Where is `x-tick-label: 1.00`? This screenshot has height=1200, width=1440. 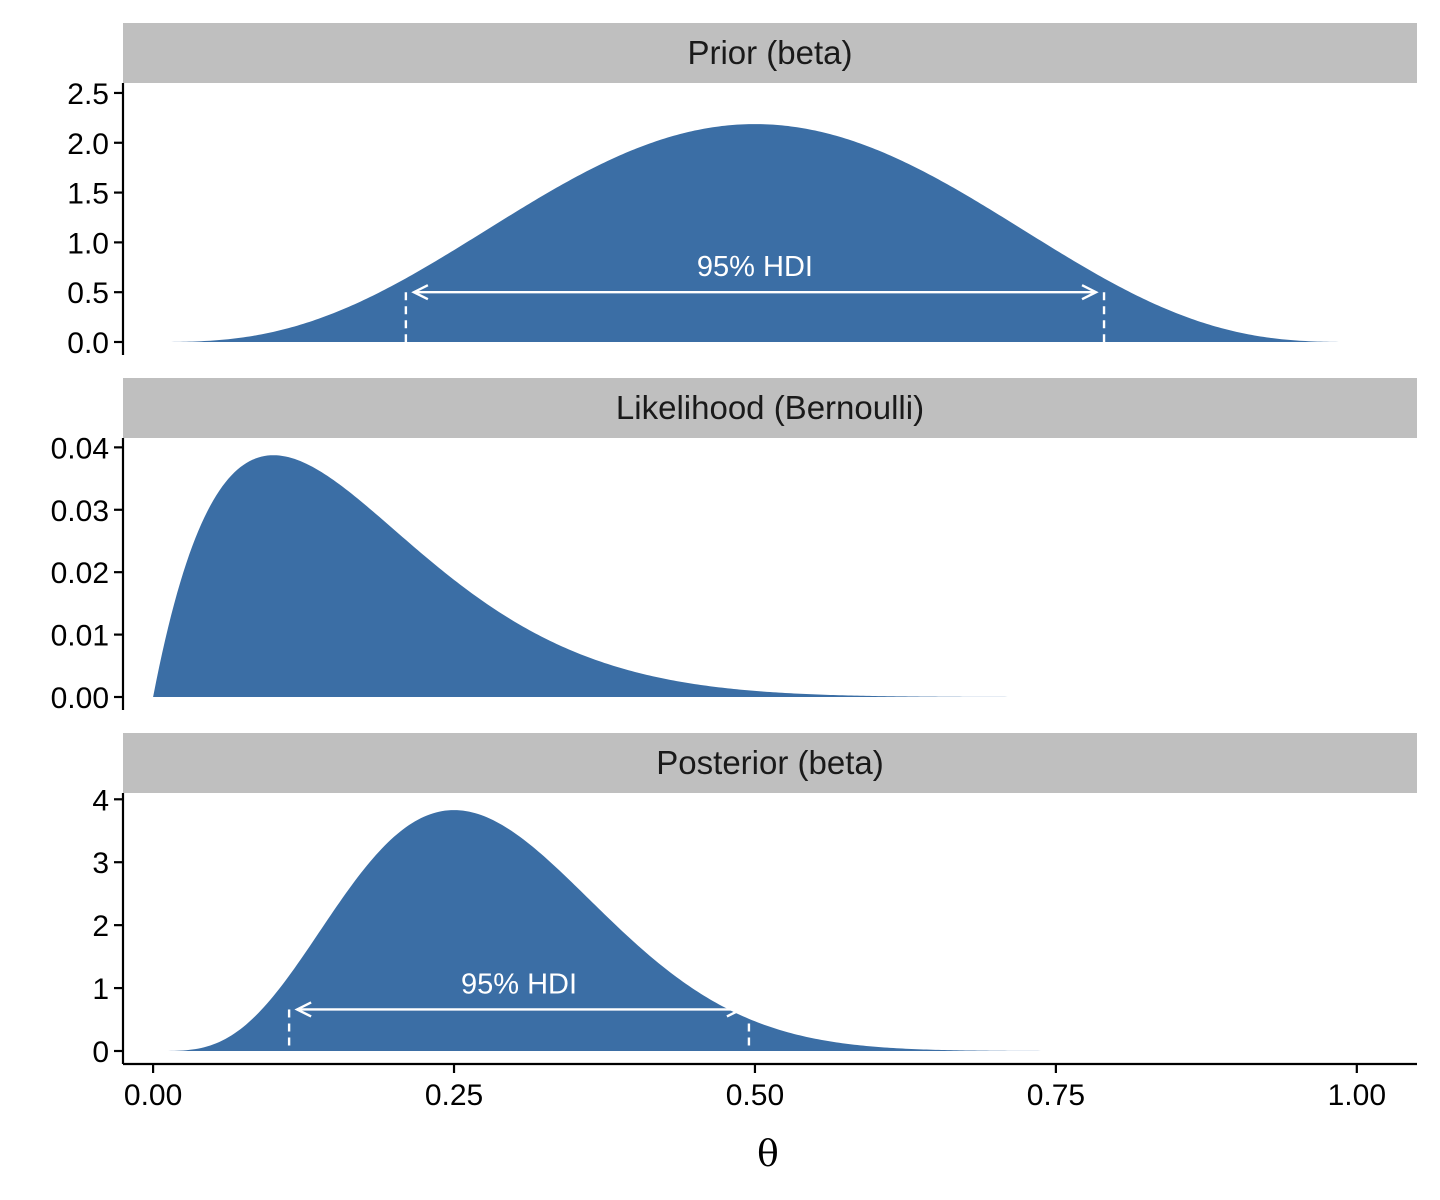
x-tick-label: 1.00 is located at coordinates (1357, 1095).